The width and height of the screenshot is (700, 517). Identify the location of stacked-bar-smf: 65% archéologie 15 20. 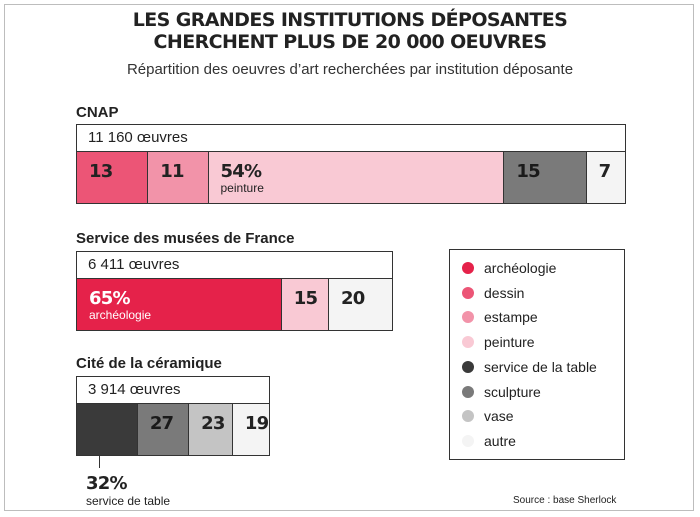
(234, 305).